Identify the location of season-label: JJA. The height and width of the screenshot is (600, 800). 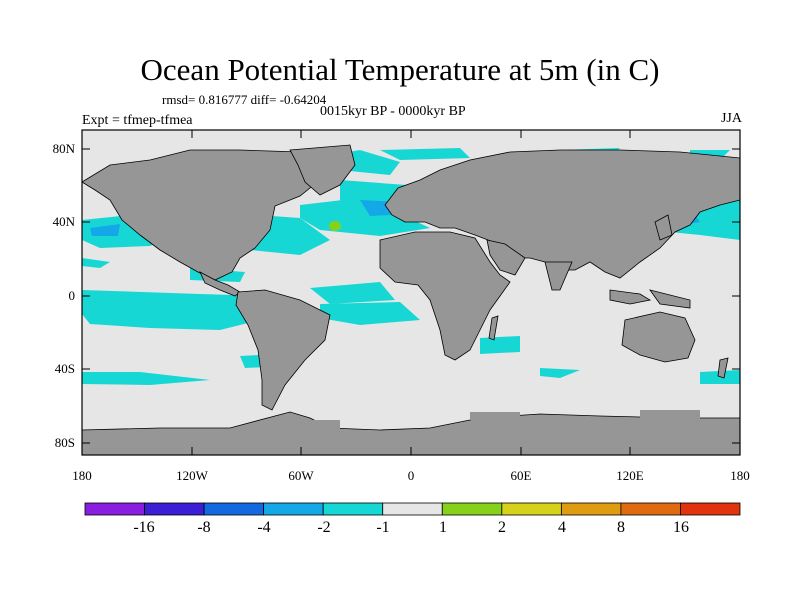
(731, 118).